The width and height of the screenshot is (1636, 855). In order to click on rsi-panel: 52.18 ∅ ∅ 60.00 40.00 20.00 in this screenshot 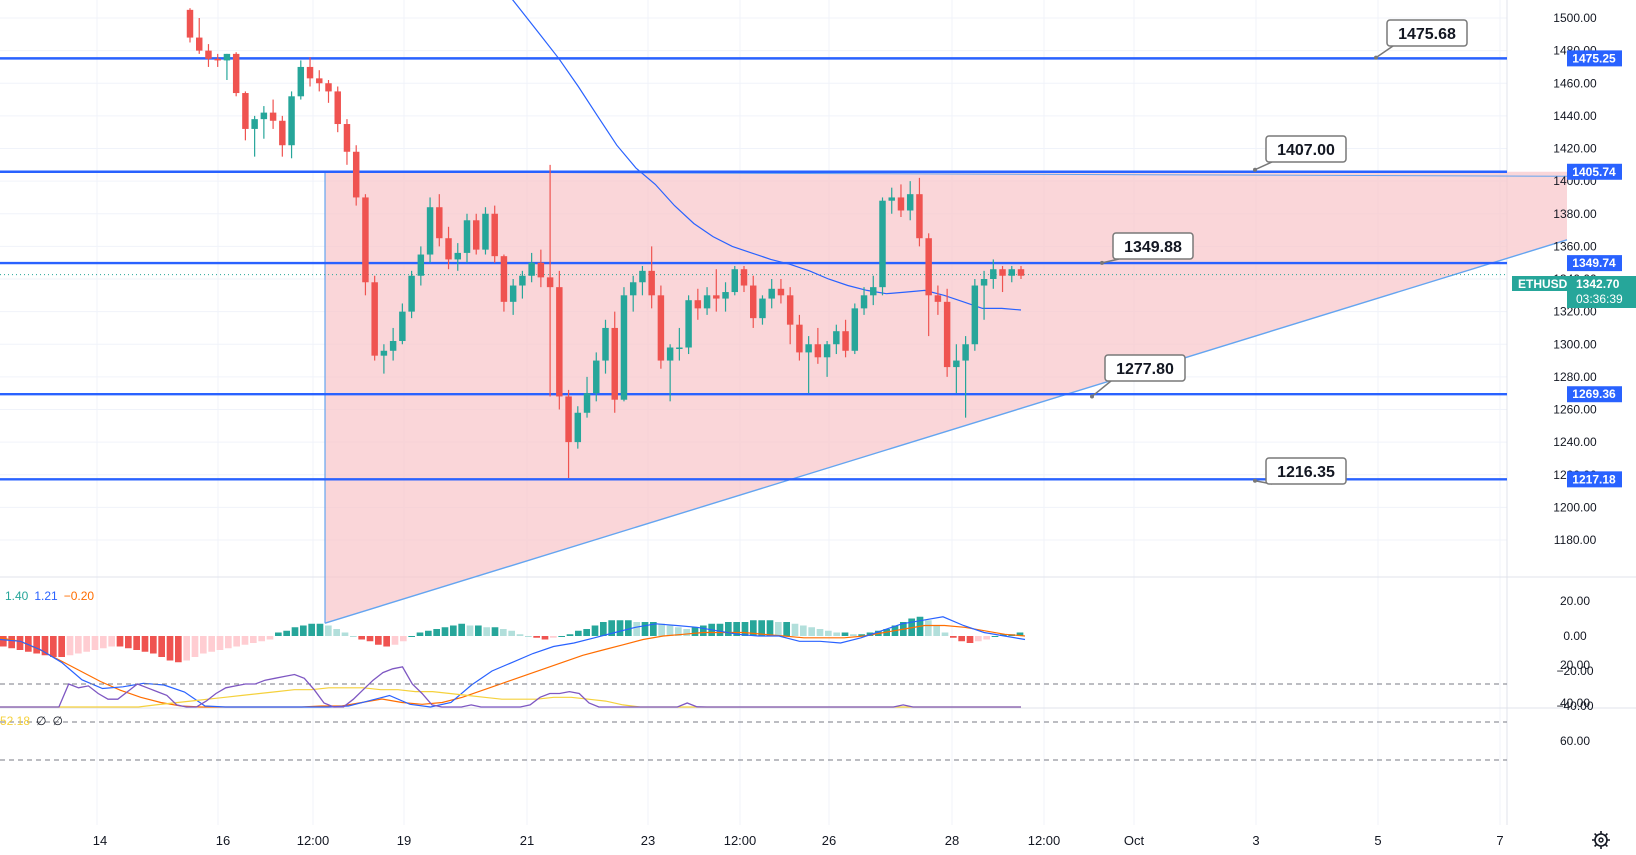, I will do `click(795, 709)`.